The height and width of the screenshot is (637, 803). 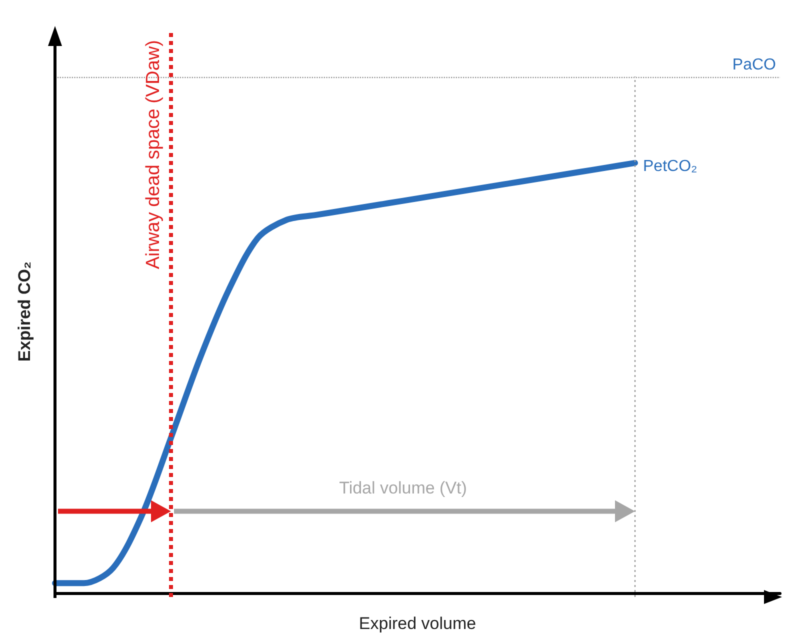 What do you see at coordinates (754, 65) in the screenshot?
I see `ref-line-label: PaCO` at bounding box center [754, 65].